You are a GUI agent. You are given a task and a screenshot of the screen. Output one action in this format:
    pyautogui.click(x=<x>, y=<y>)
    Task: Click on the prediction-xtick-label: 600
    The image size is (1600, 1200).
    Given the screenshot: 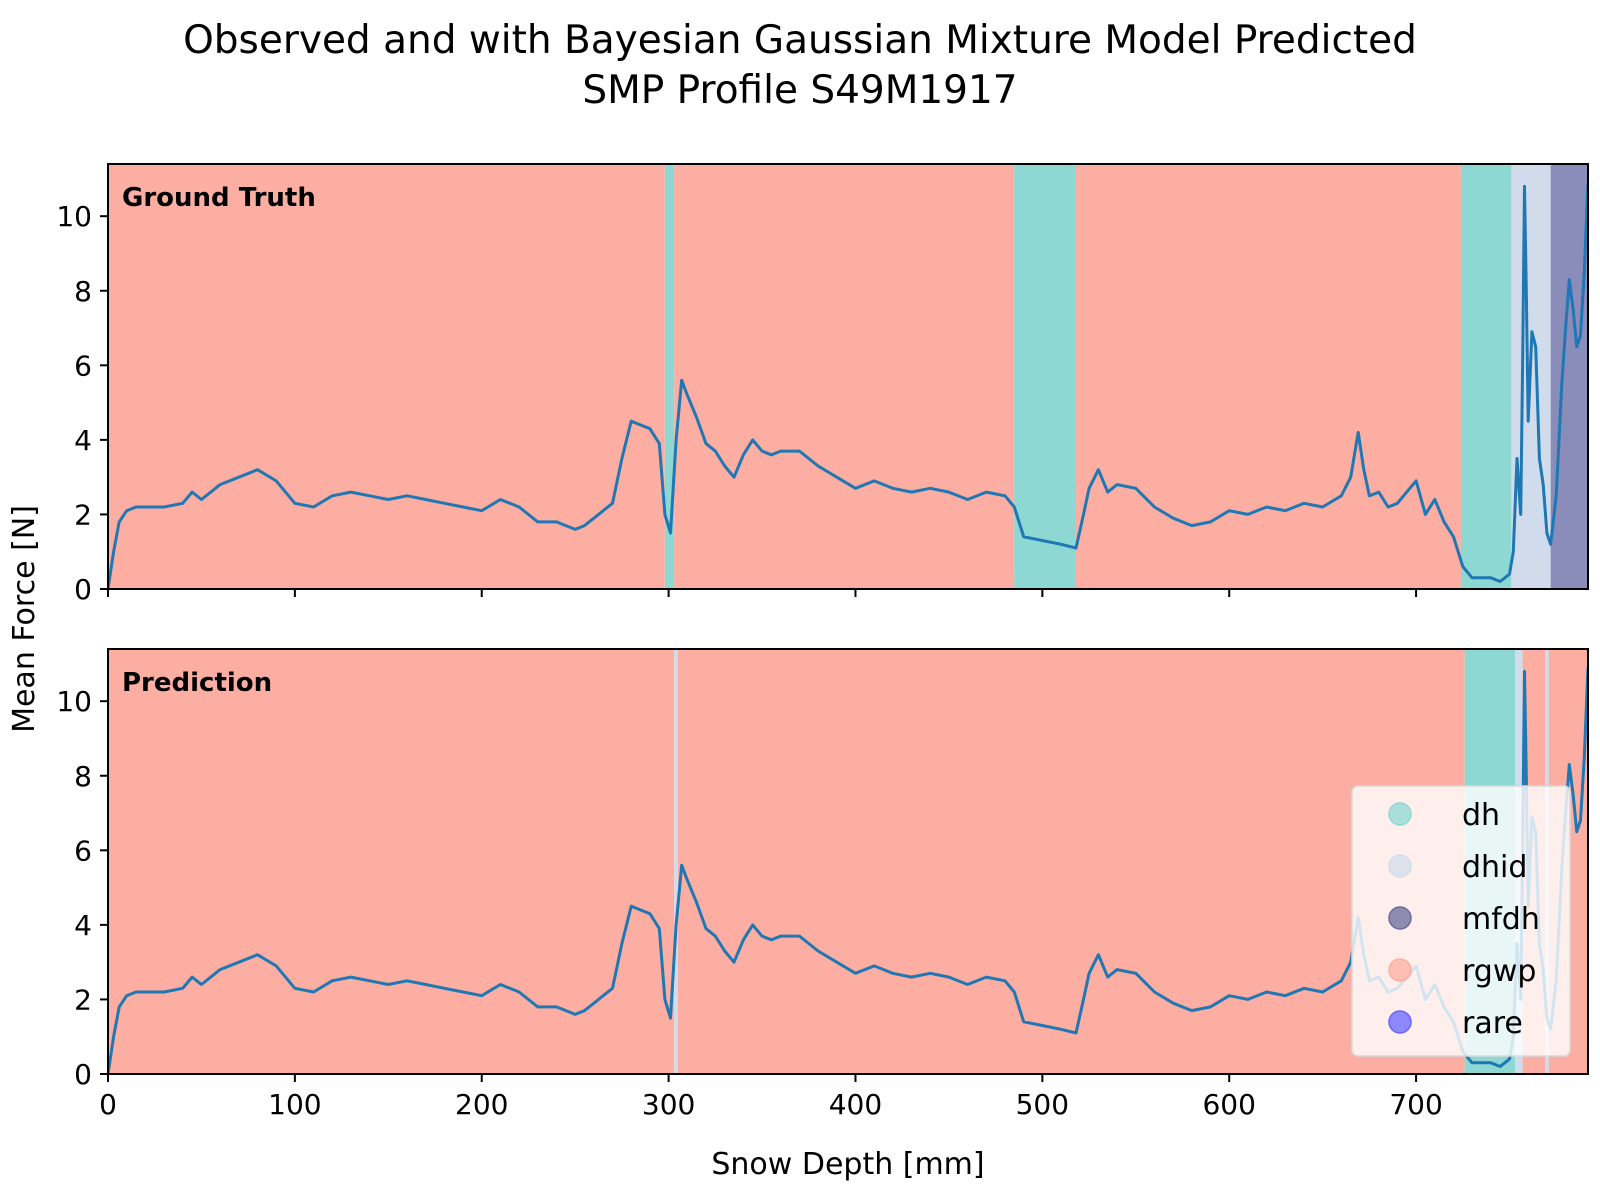 What is the action you would take?
    pyautogui.click(x=1228, y=1104)
    